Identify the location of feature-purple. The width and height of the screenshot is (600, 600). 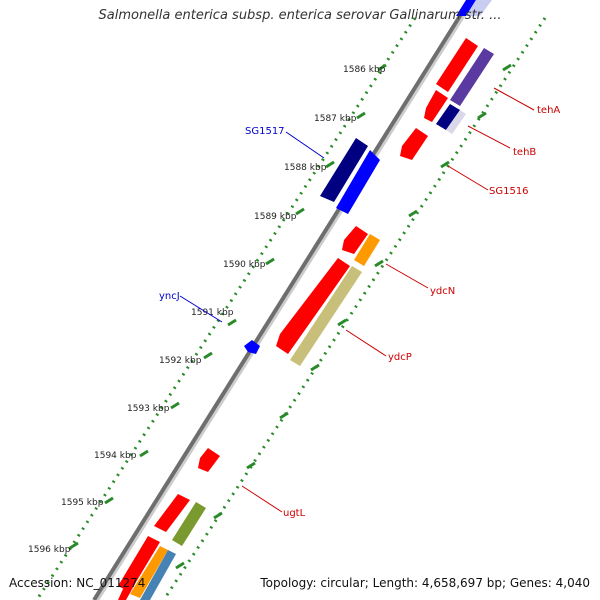
(472, 77).